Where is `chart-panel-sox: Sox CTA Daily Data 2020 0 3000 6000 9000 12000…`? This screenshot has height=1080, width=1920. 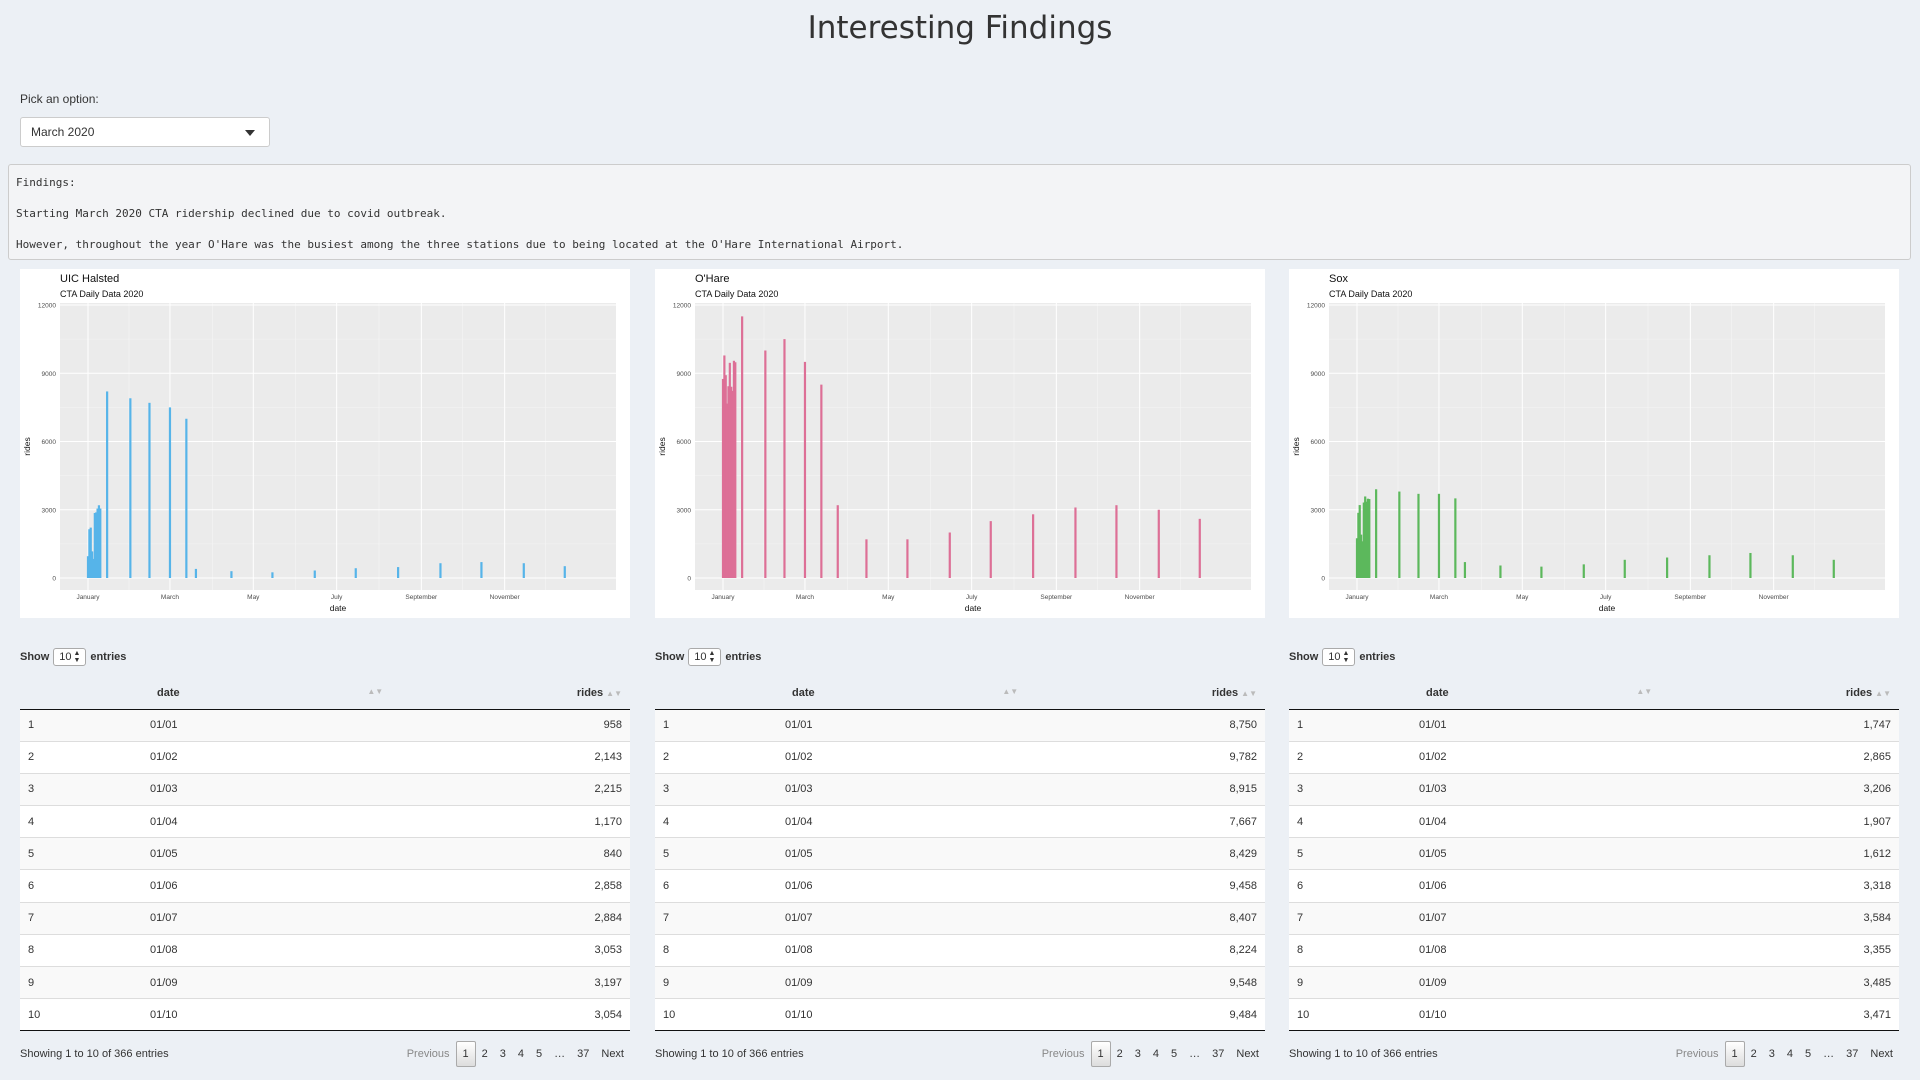 chart-panel-sox: Sox CTA Daily Data 2020 0 3000 6000 9000 12000… is located at coordinates (1594, 443).